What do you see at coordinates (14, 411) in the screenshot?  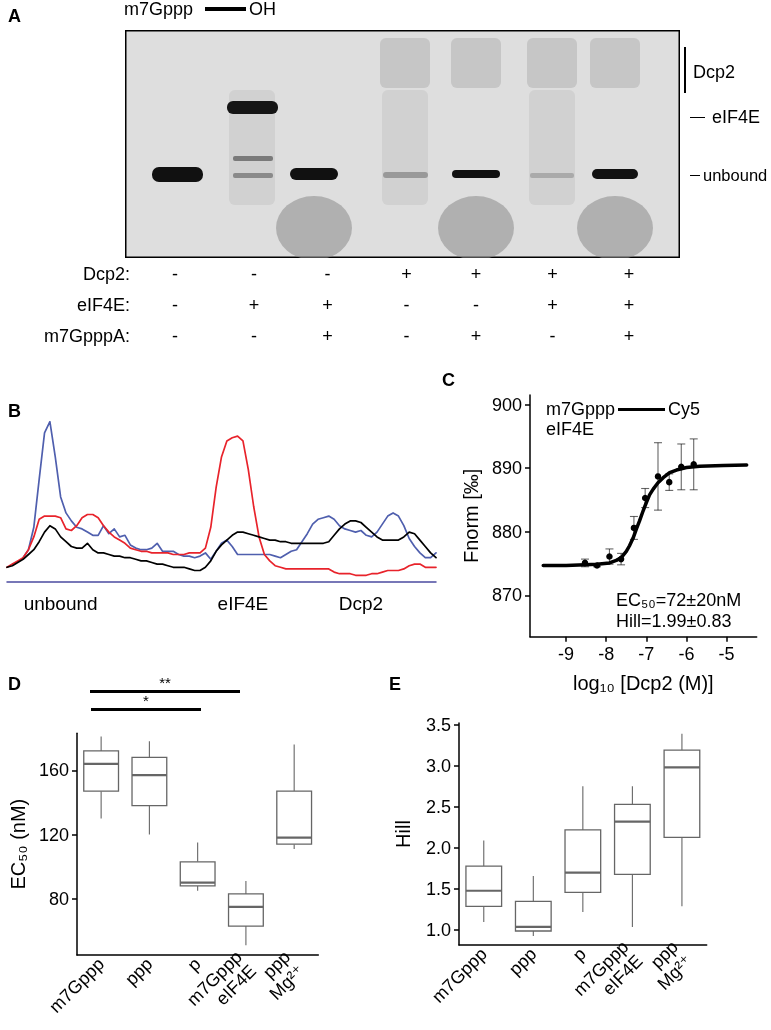 I see `chart-title: B` at bounding box center [14, 411].